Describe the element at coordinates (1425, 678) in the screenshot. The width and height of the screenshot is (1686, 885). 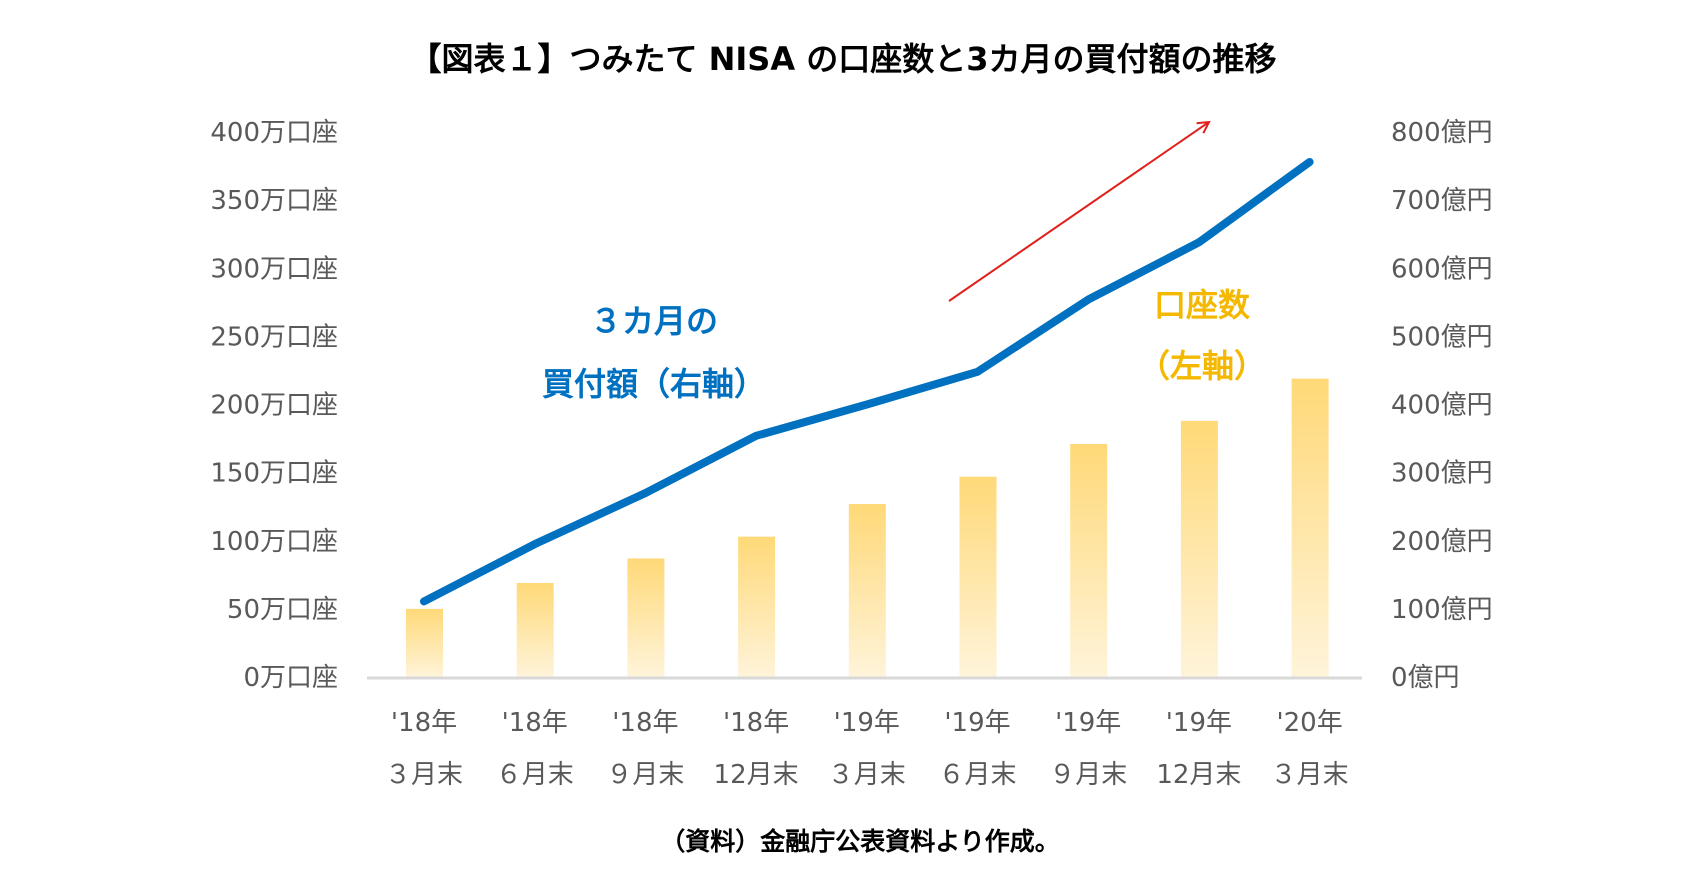
I see `right-tick-label: 0億円` at that location.